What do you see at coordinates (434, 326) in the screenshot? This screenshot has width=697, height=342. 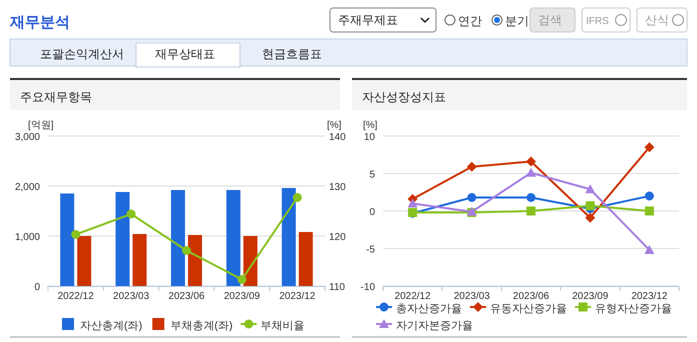 I see `legend-label: 자기자본증가율` at bounding box center [434, 326].